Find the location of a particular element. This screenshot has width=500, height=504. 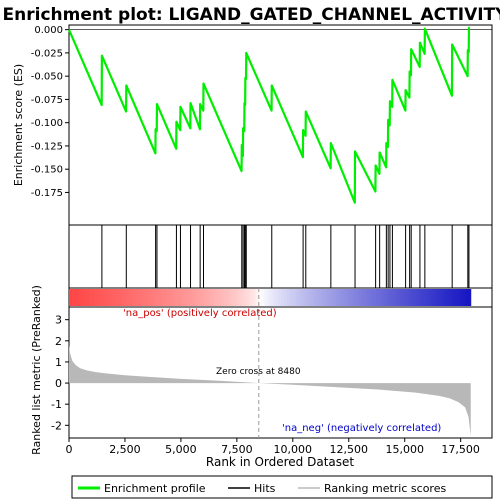

es-y-tick-label: -0.100 is located at coordinates (47, 123).